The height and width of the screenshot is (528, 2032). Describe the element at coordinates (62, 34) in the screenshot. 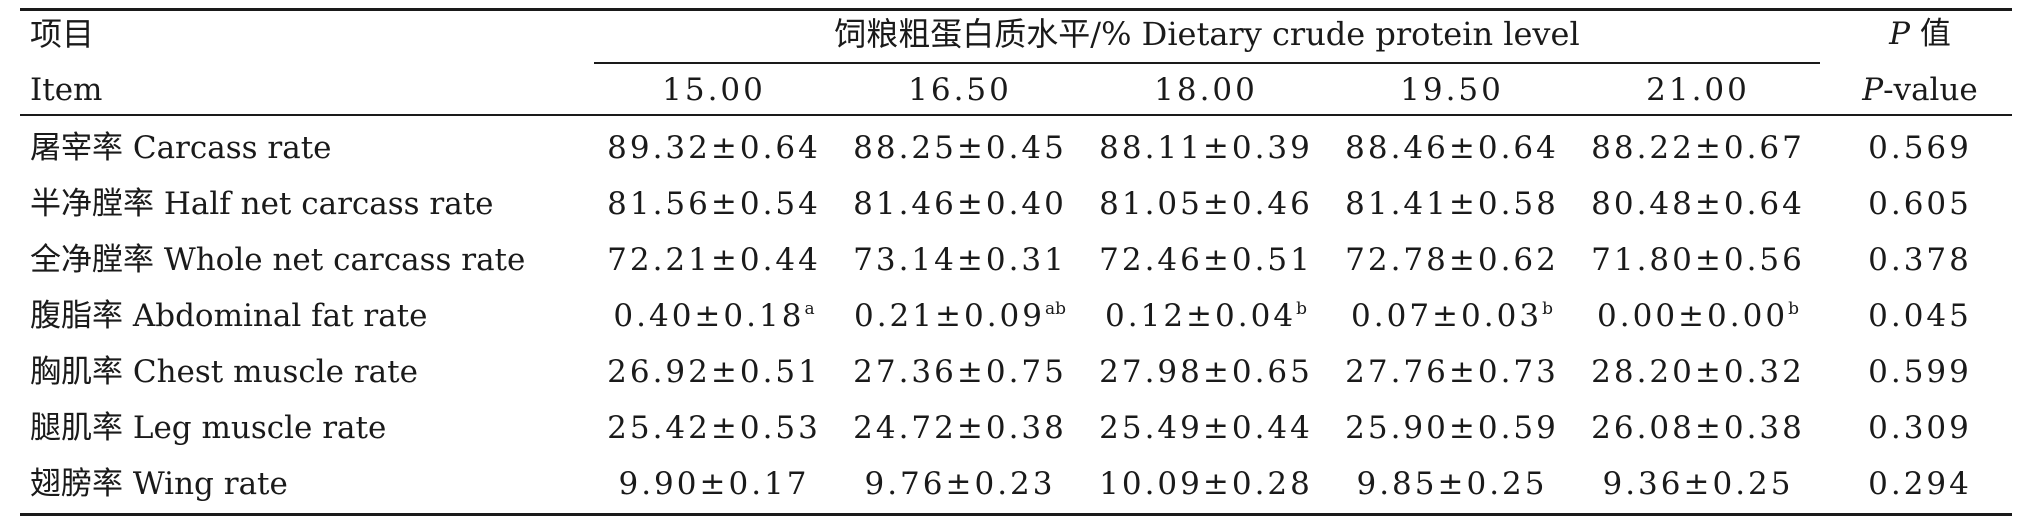

I see `item-header-zh: 项目` at that location.